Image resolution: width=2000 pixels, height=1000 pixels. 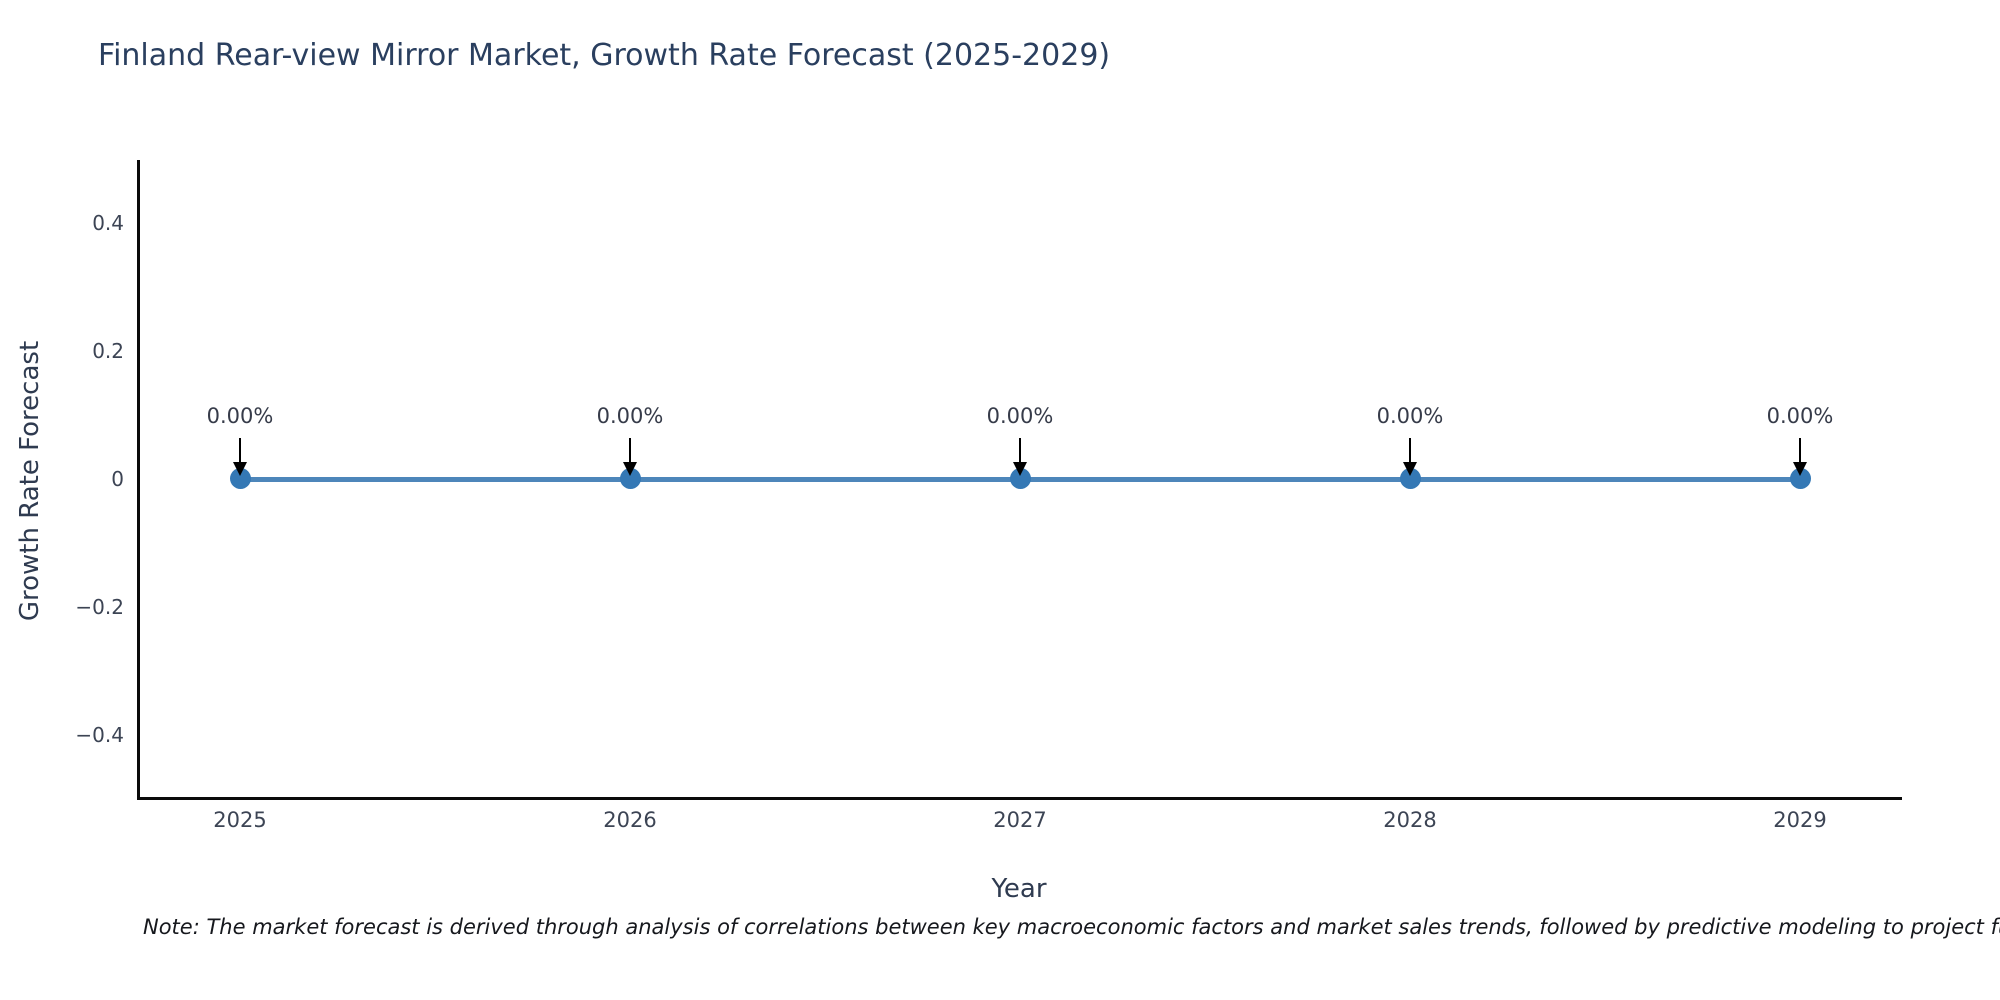 I want to click on x-tick-label: 2025, so click(x=240, y=820).